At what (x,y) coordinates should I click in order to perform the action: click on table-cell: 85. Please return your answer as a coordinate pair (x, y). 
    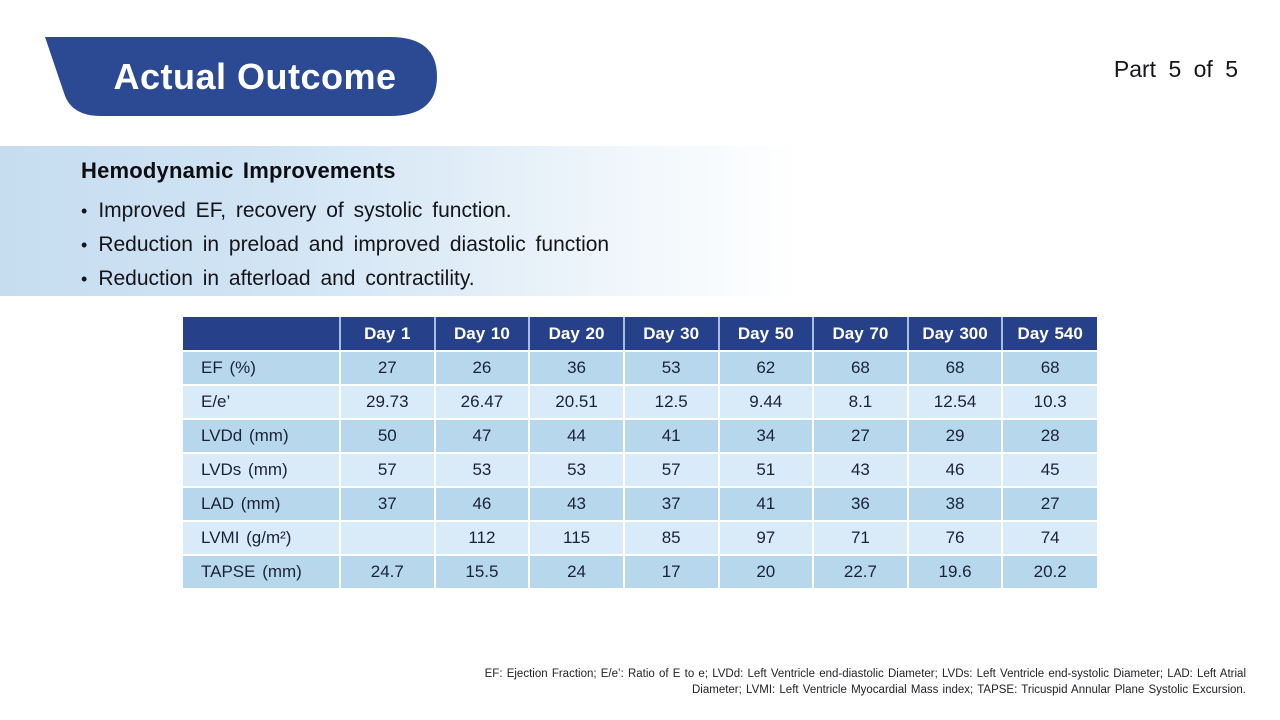
    Looking at the image, I should click on (671, 538).